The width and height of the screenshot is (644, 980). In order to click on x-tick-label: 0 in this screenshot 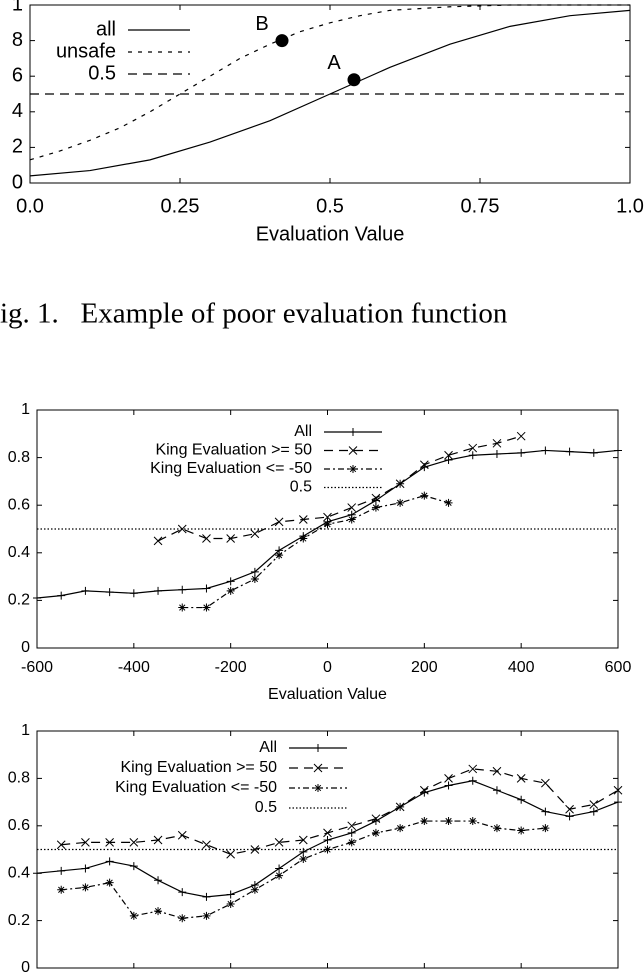, I will do `click(327, 667)`.